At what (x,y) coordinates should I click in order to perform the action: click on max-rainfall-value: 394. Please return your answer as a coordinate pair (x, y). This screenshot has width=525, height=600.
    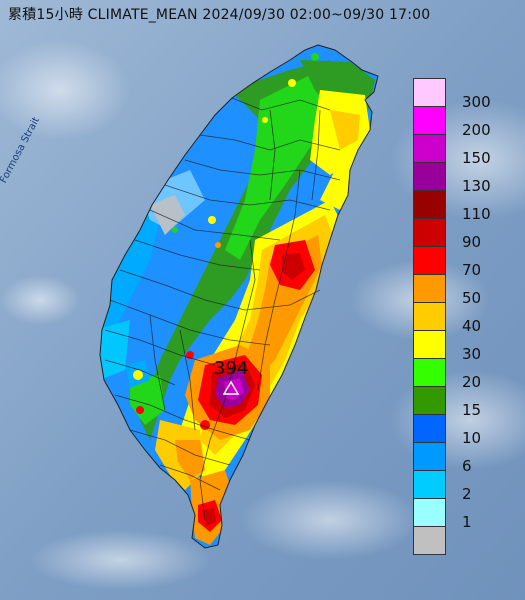
    Looking at the image, I should click on (231, 368).